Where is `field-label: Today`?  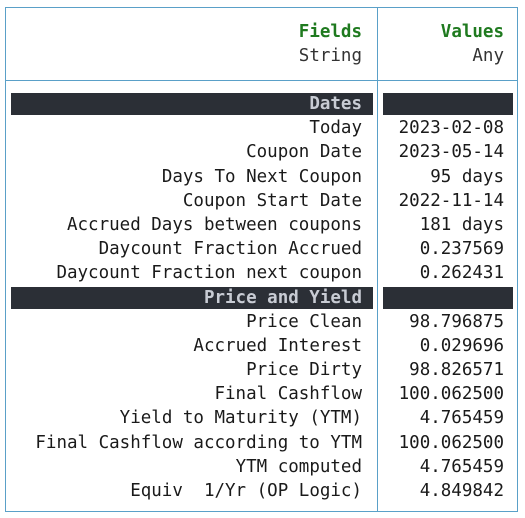
field-label: Today is located at coordinates (186, 128).